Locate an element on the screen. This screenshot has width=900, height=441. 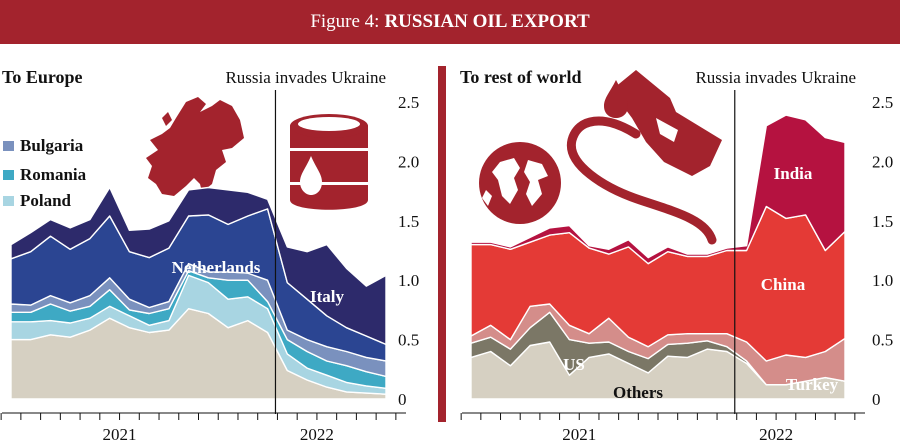
figure-banner: Figure 4: RUSSIAN OIL EXPORT is located at coordinates (450, 22).